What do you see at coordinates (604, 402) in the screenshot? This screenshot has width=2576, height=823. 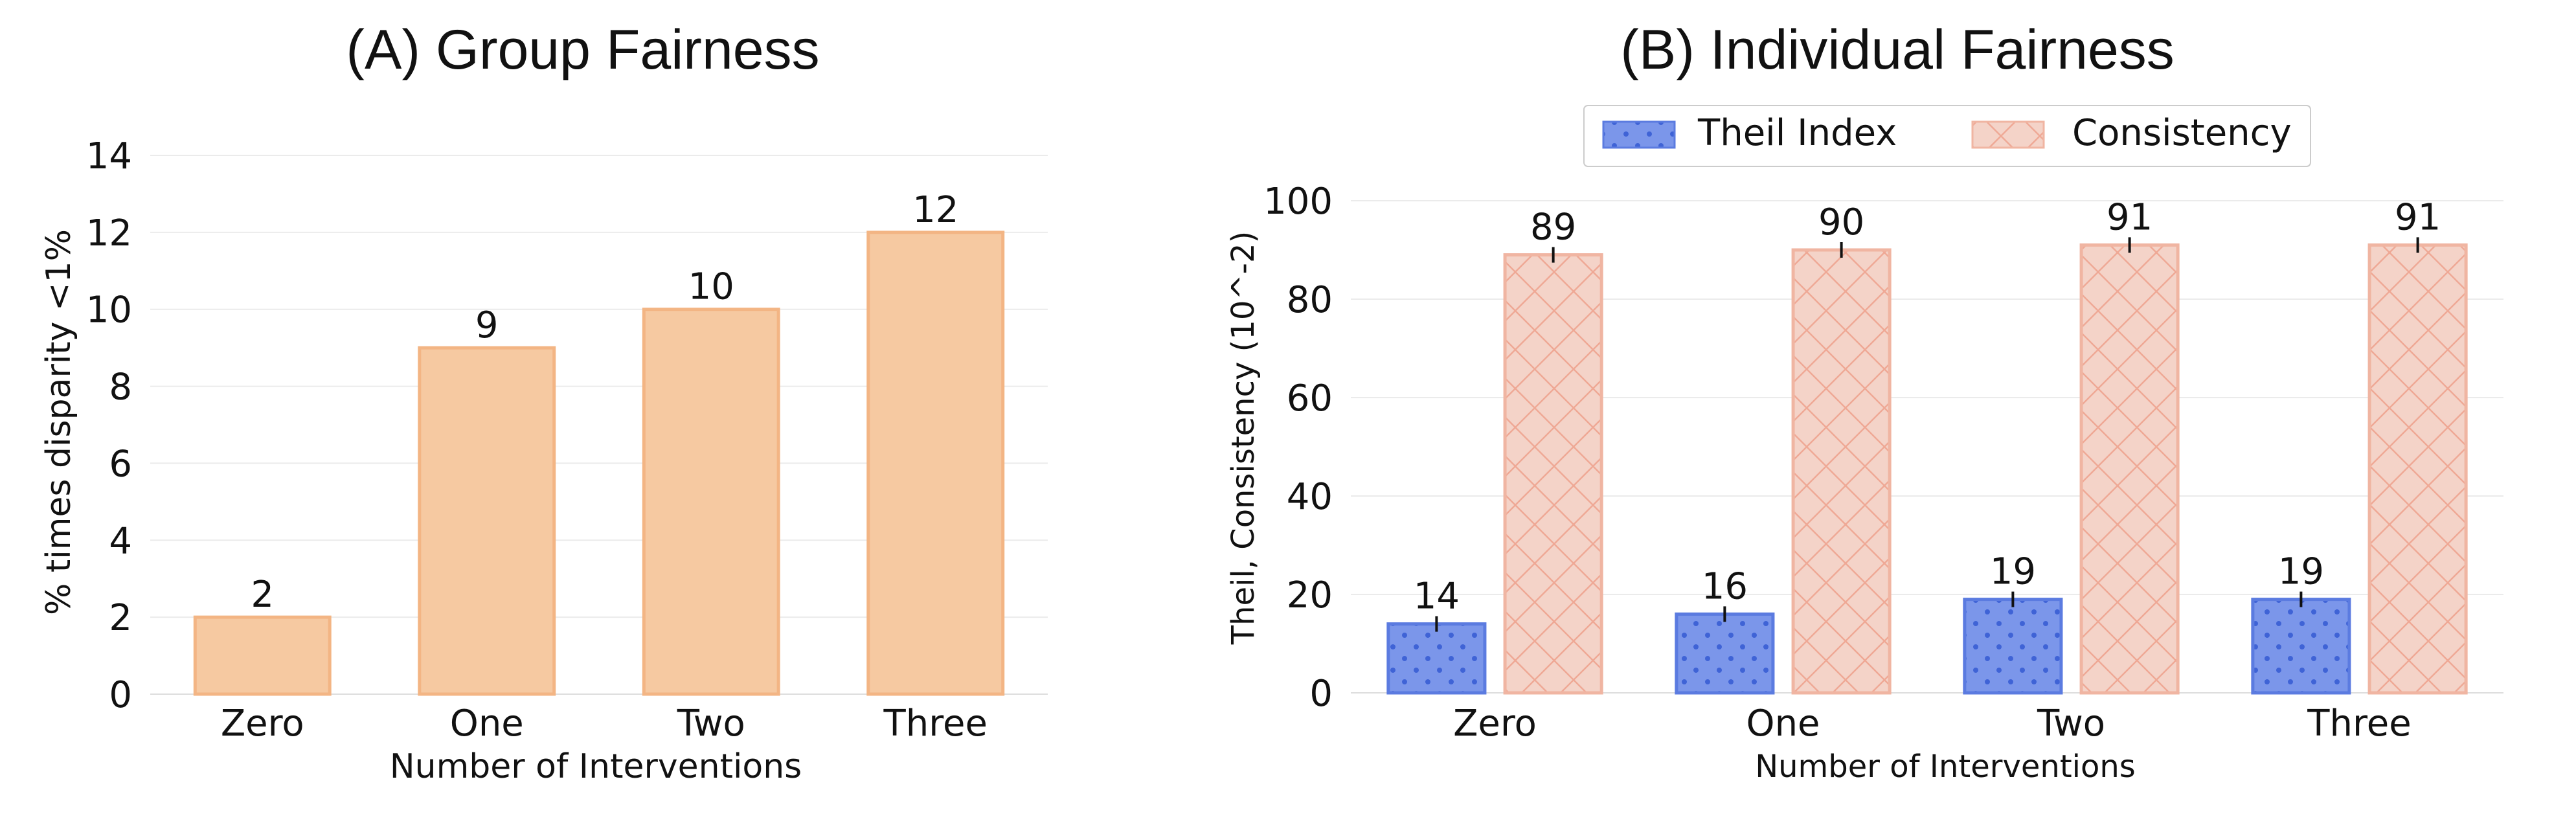 I see `chart-a-data-labels: 2 9 10 12` at bounding box center [604, 402].